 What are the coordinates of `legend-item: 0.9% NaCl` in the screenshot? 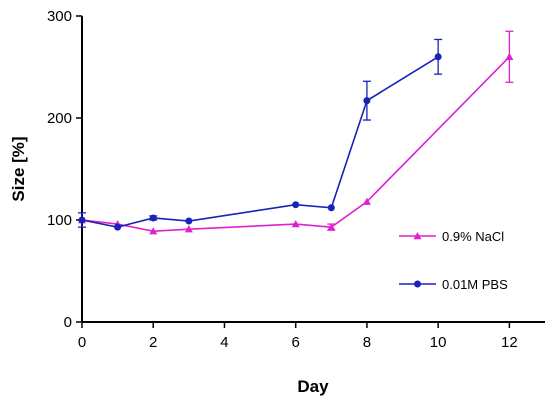 It's located at (451, 236).